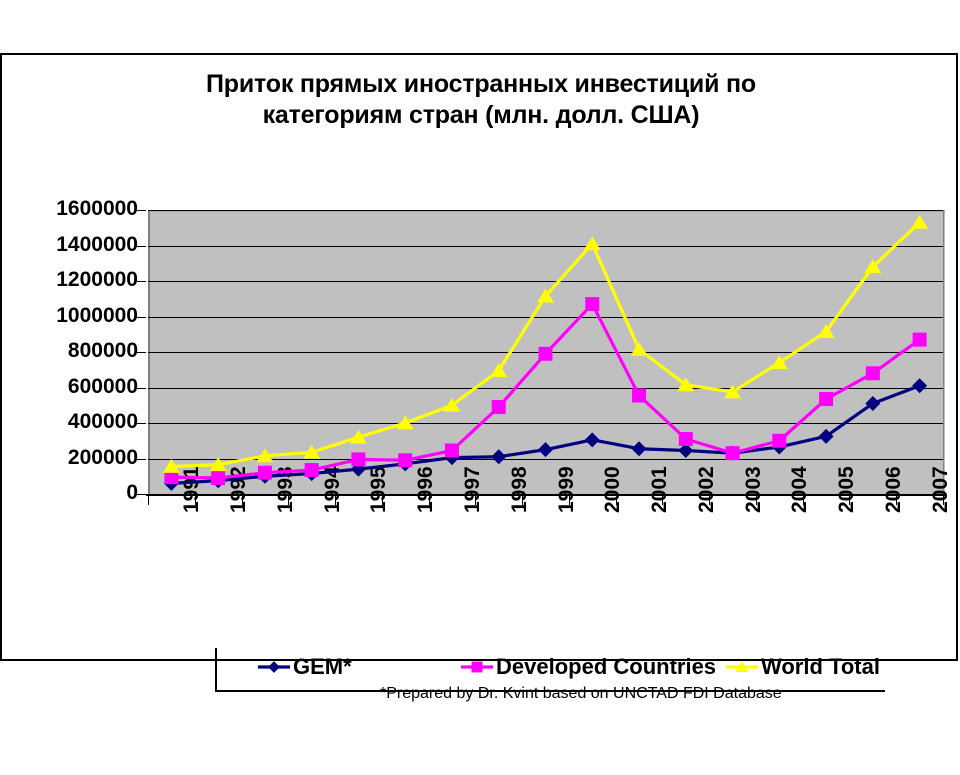  Describe the element at coordinates (97, 315) in the screenshot. I see `y-axis-tick-label: 1000000` at that location.